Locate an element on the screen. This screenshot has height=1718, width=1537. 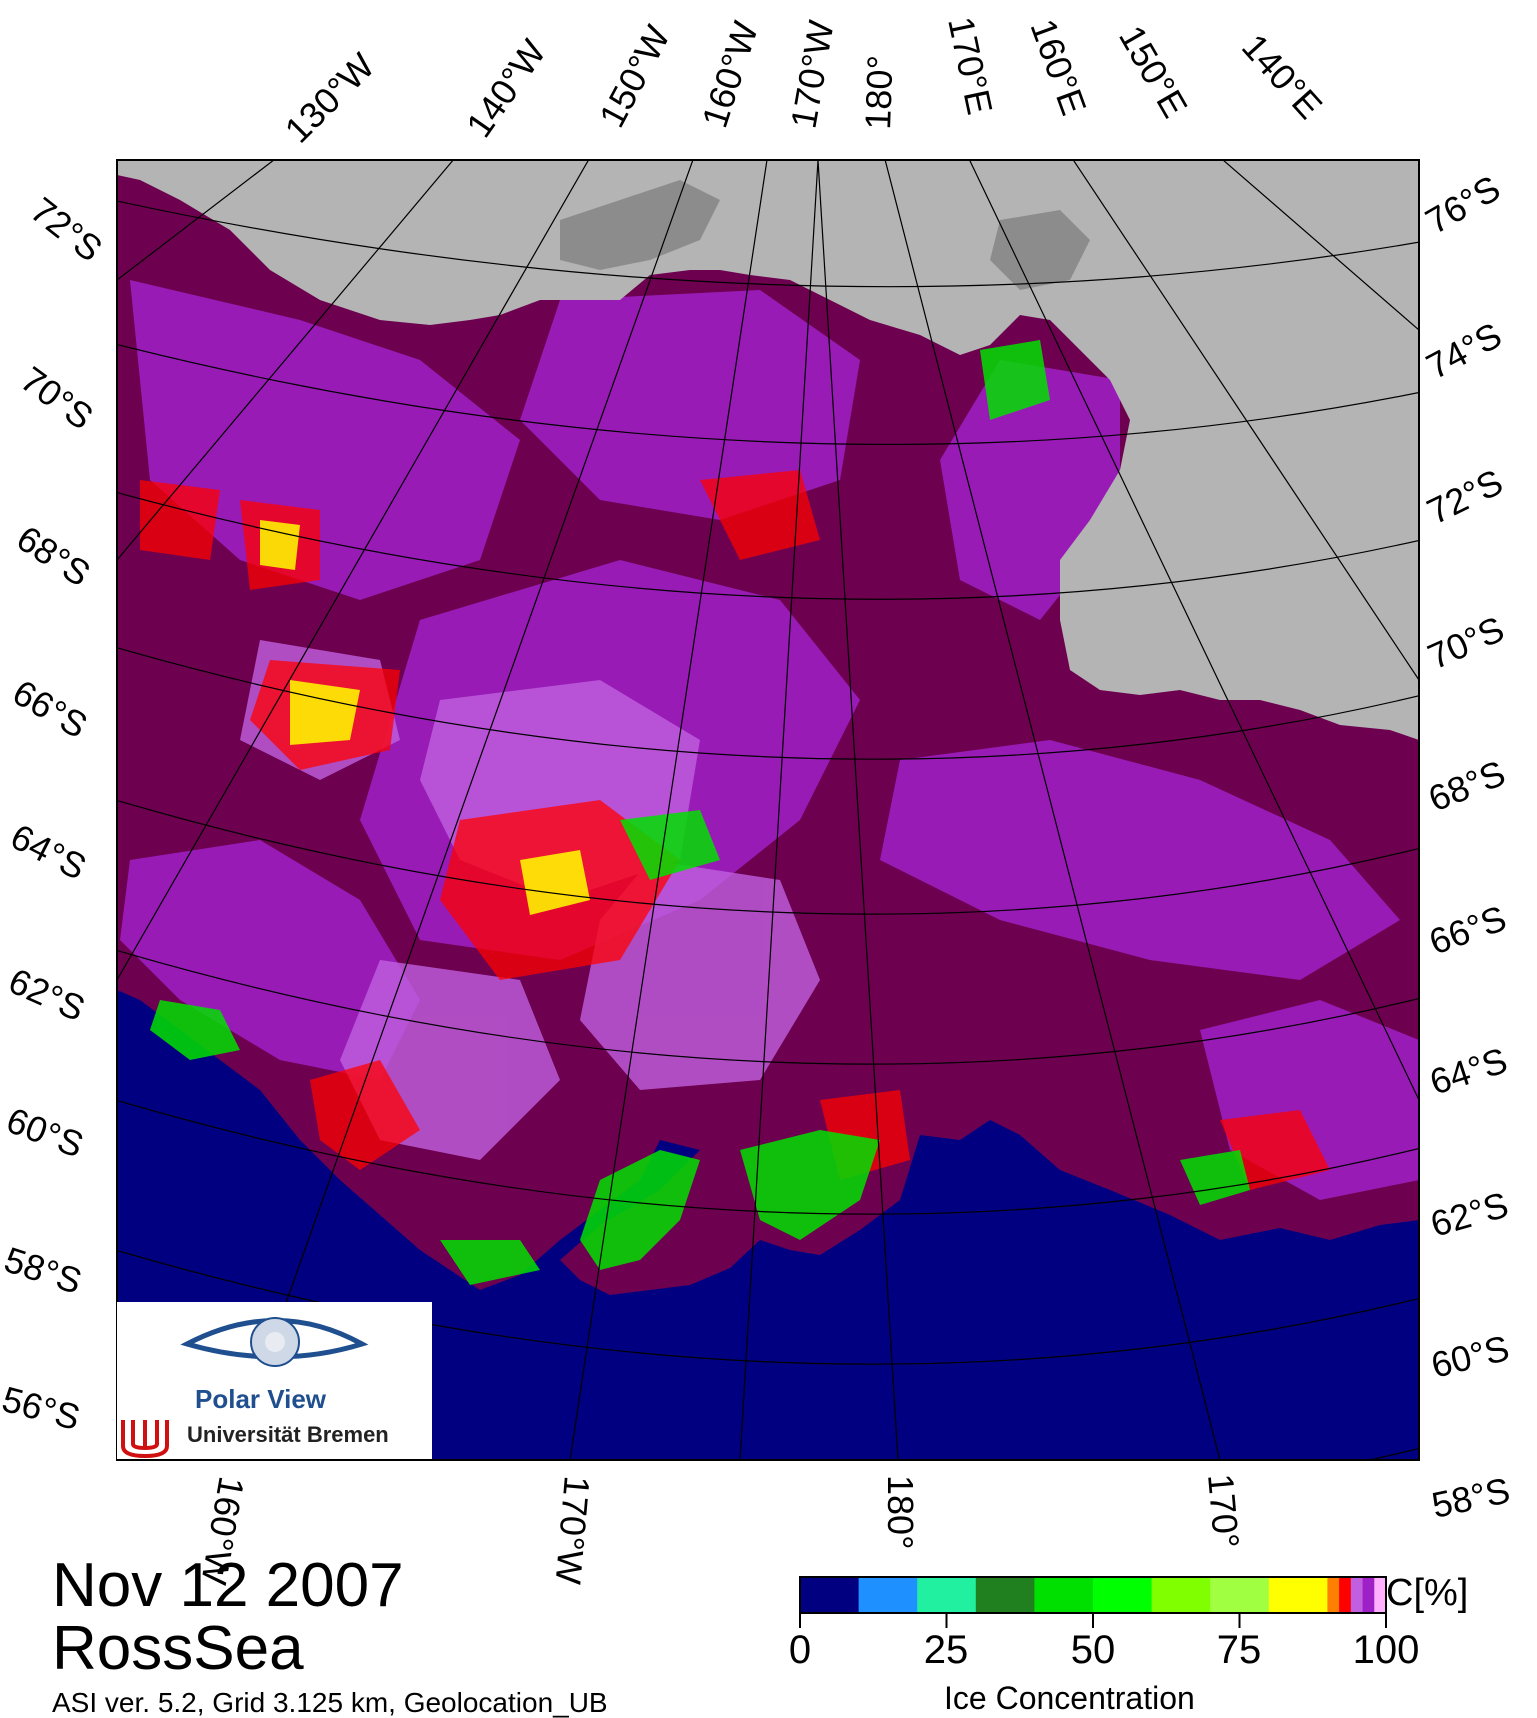
logo-subtitle: Universität Bremen is located at coordinates (288, 1434).